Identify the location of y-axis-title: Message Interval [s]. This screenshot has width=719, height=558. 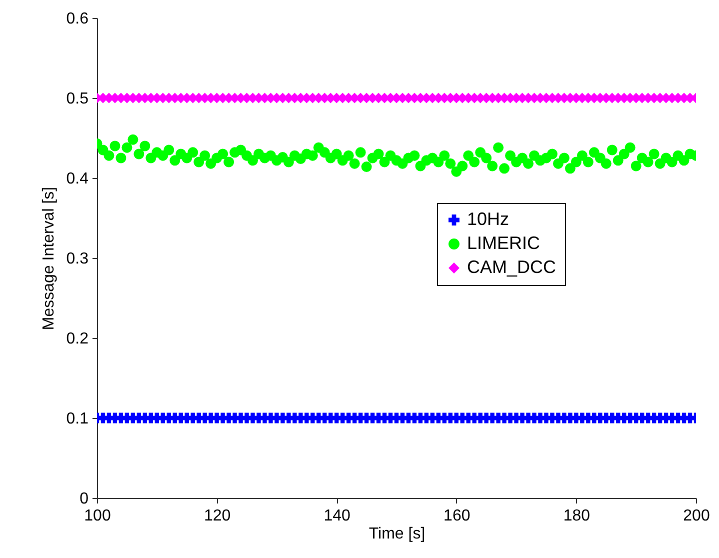
(49, 258).